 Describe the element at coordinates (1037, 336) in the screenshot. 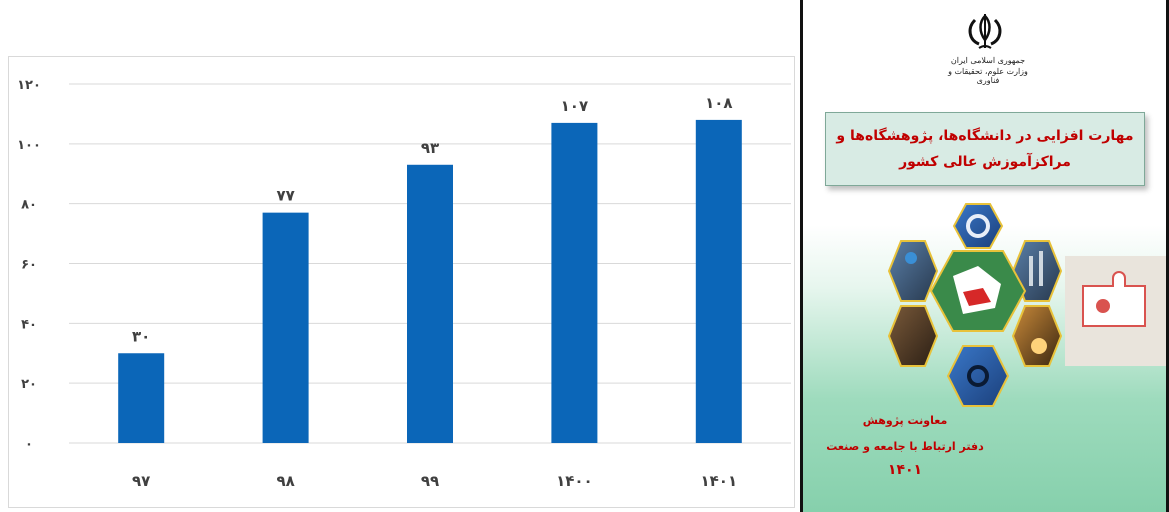

I see `welding-icon` at that location.